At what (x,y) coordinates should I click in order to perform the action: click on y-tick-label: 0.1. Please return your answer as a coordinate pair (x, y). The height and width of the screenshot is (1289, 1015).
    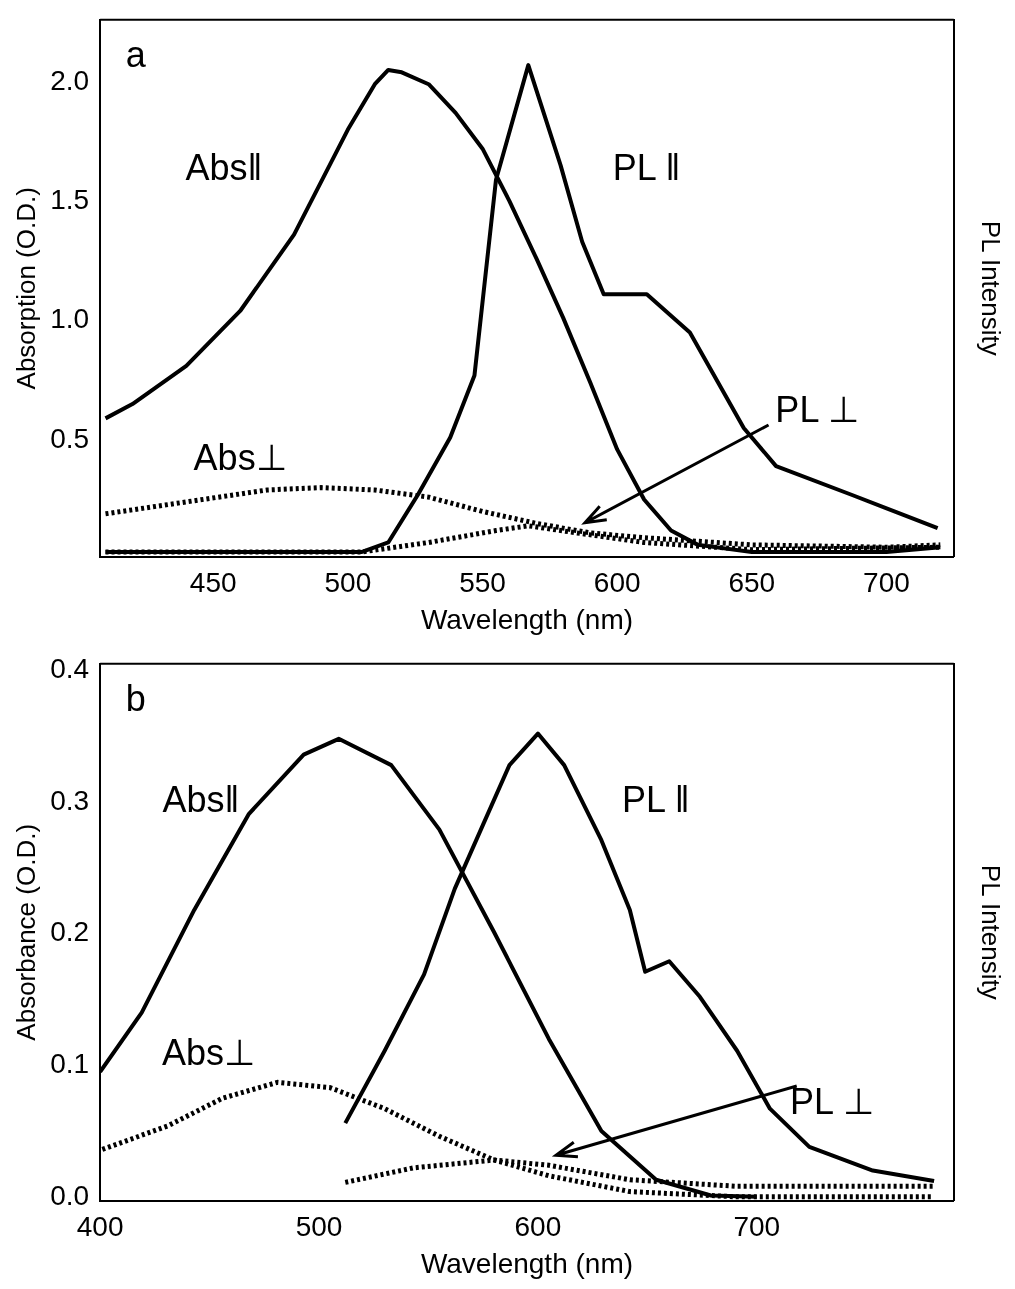
    Looking at the image, I should click on (70, 1063).